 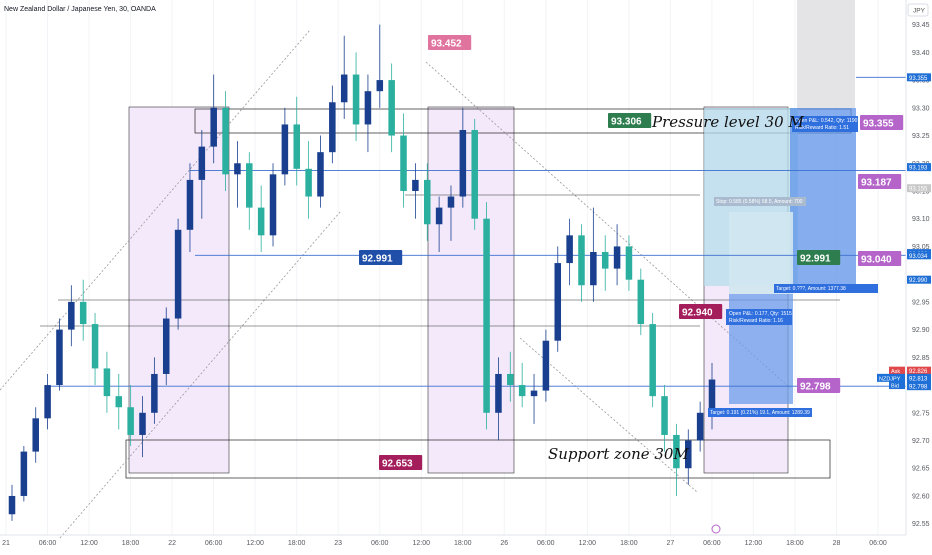 What do you see at coordinates (919, 371) in the screenshot?
I see `price-axis-marker: 92.826` at bounding box center [919, 371].